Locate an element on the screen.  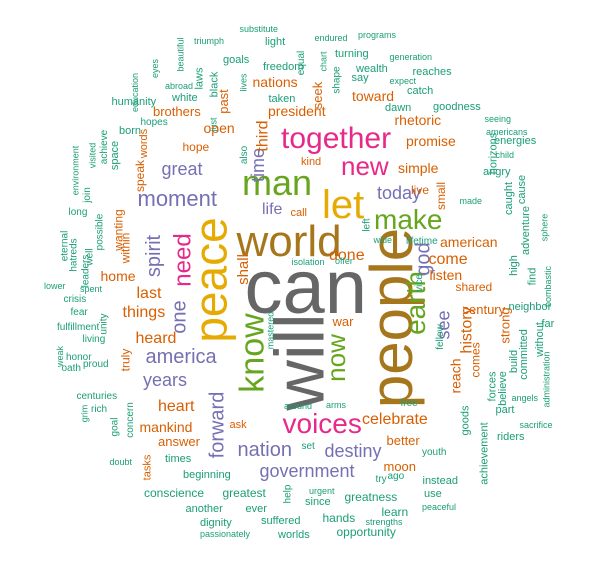
word-hands: hands is located at coordinates (339, 518).